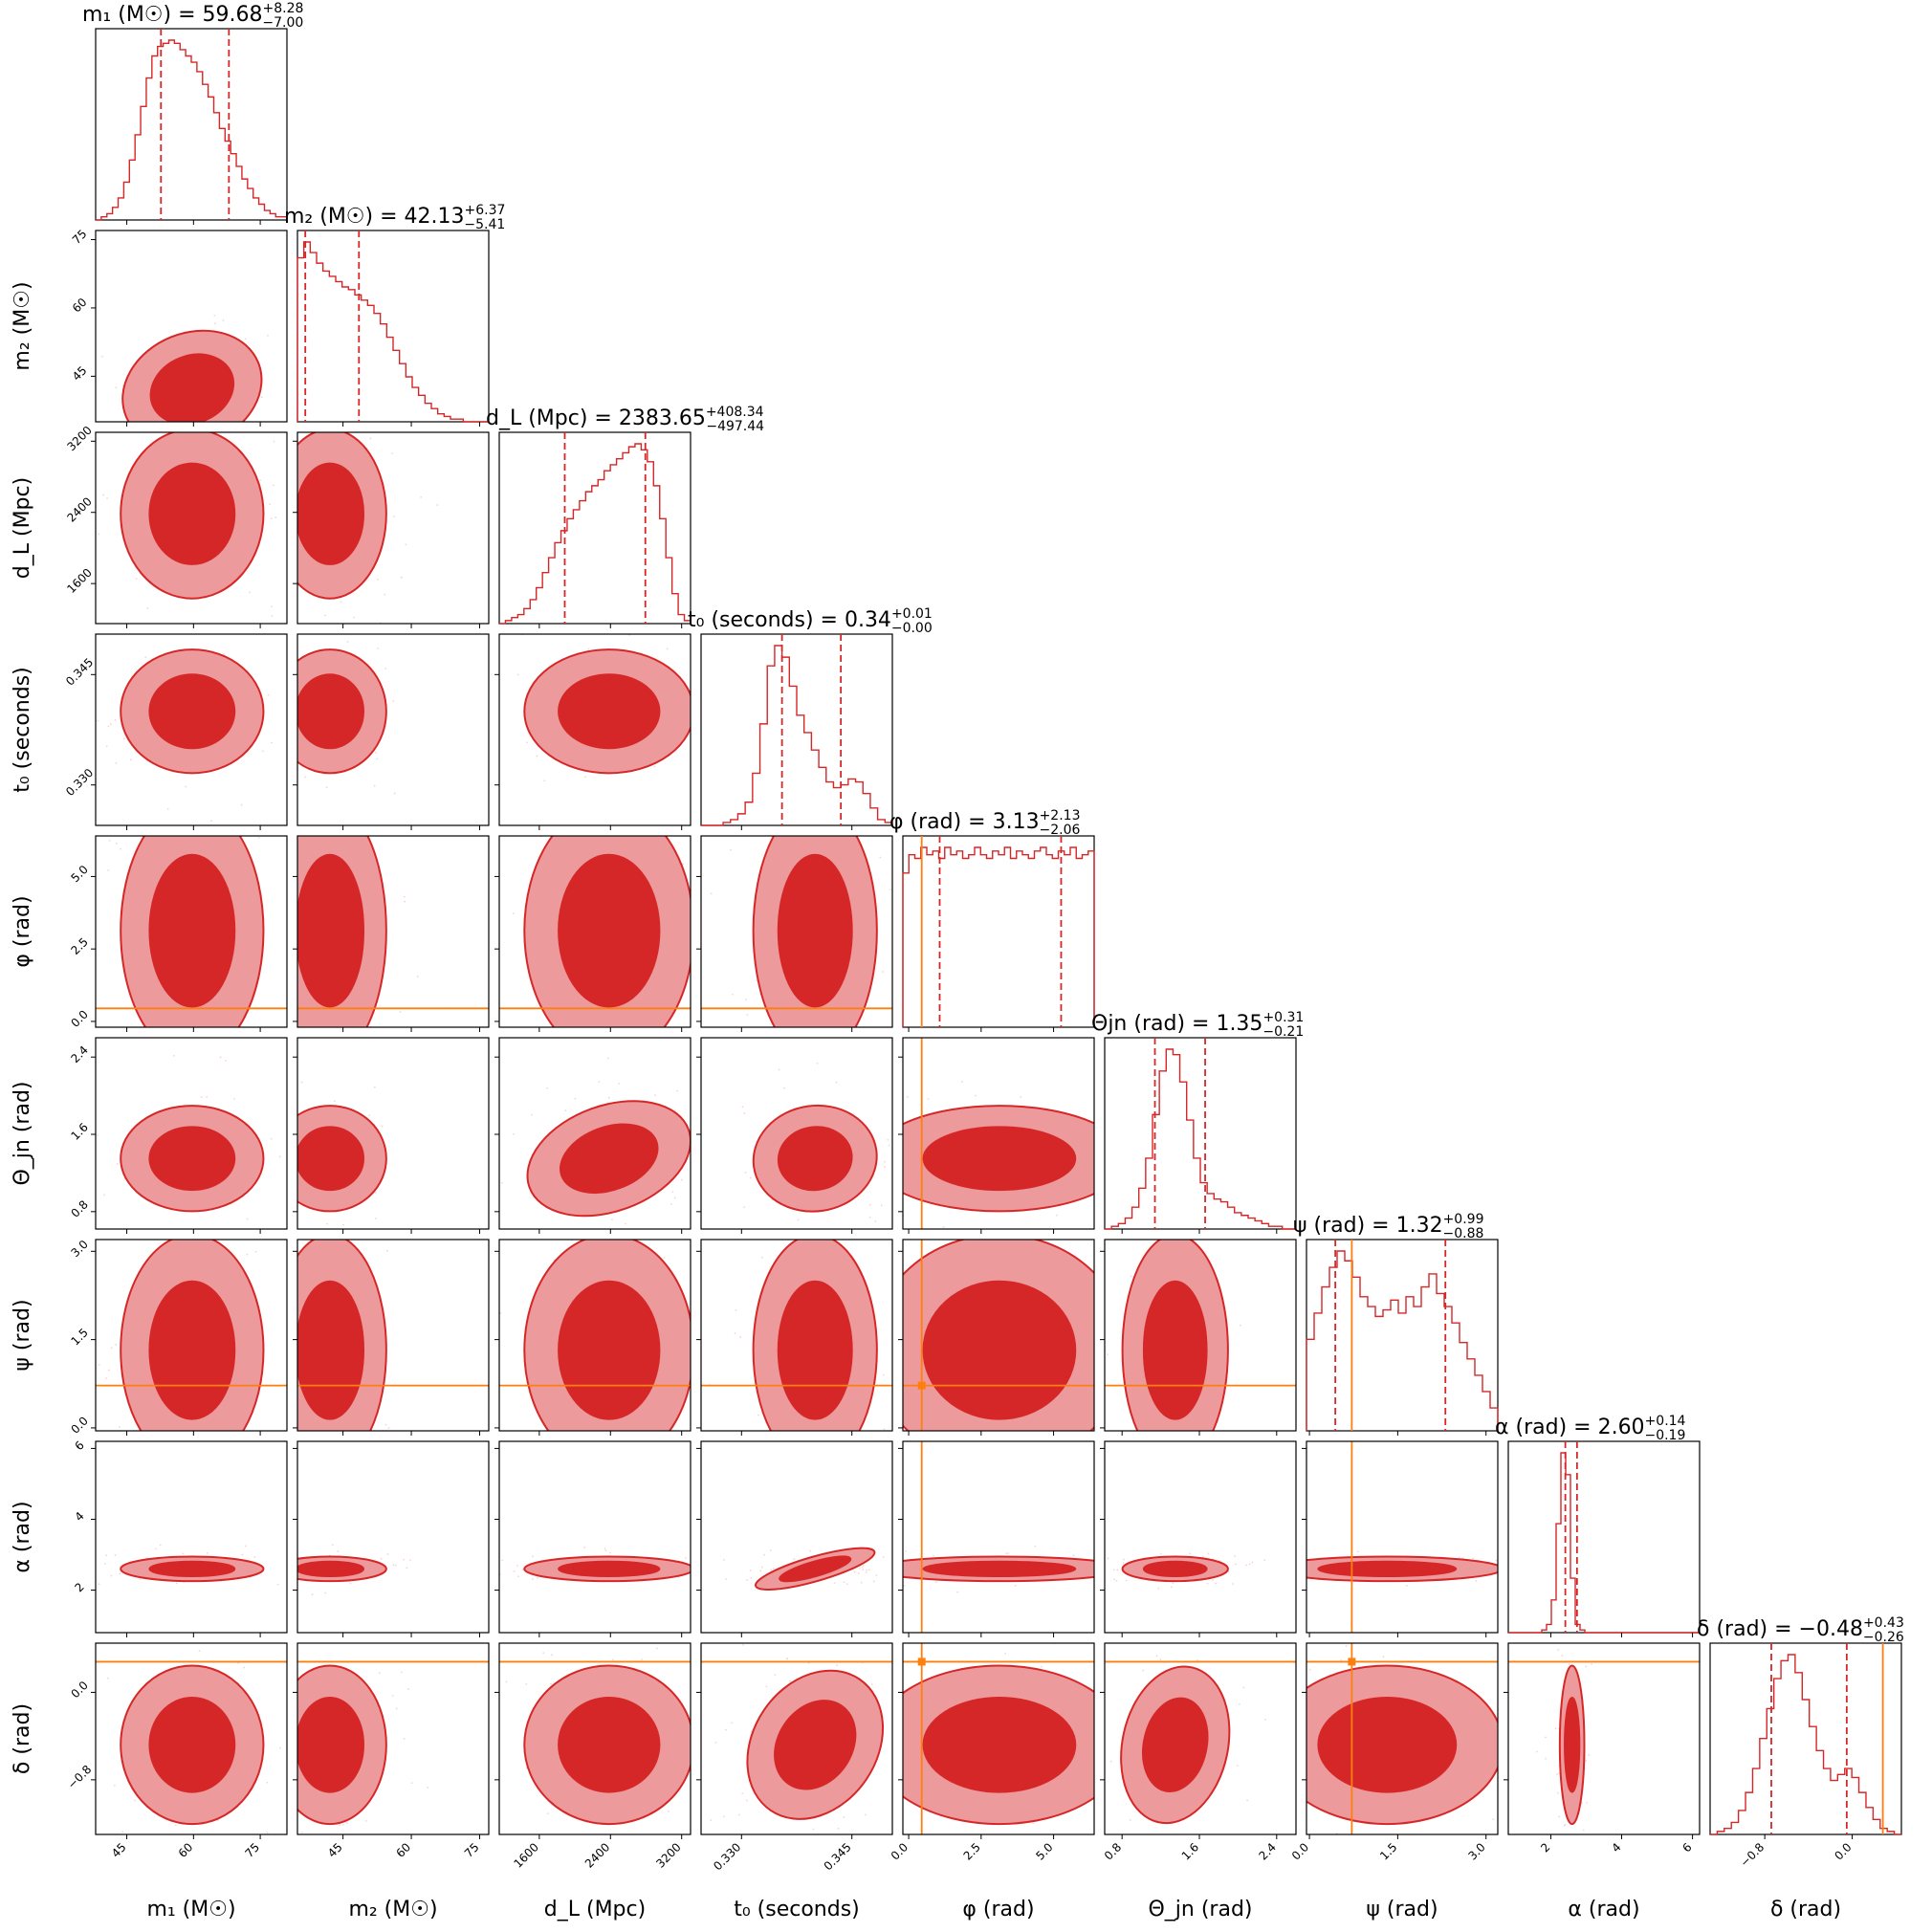 This screenshot has width=1932, height=1932. Describe the element at coordinates (1598, 1524) in the screenshot. I see `hist-panel-7: α (rad) = 2.60+0.14 −0.19` at that location.